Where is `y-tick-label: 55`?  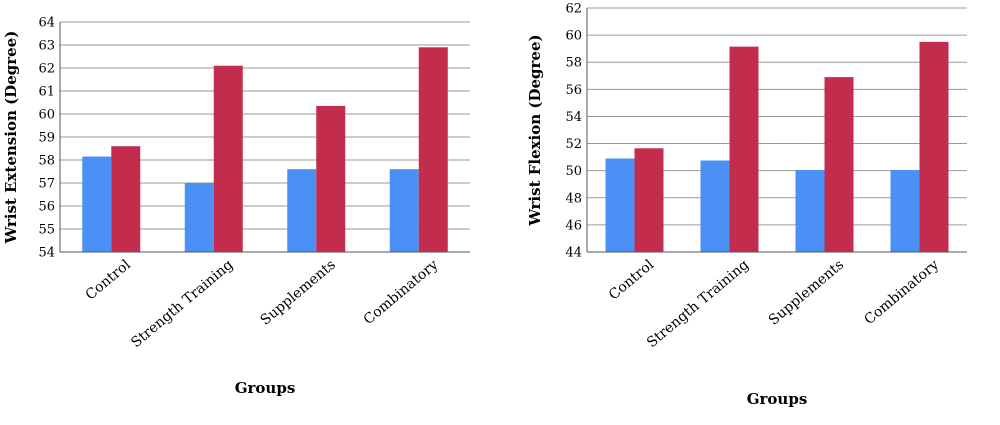
y-tick-label: 55 is located at coordinates (46, 230).